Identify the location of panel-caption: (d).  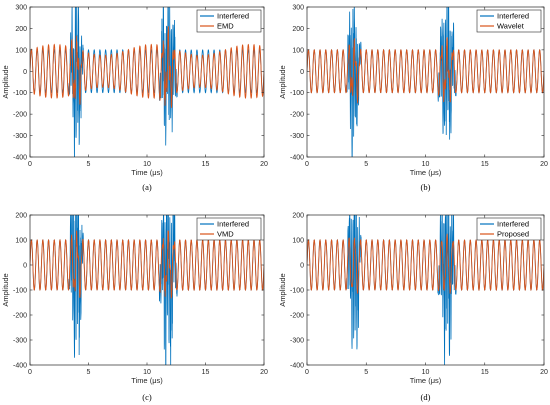
(426, 397).